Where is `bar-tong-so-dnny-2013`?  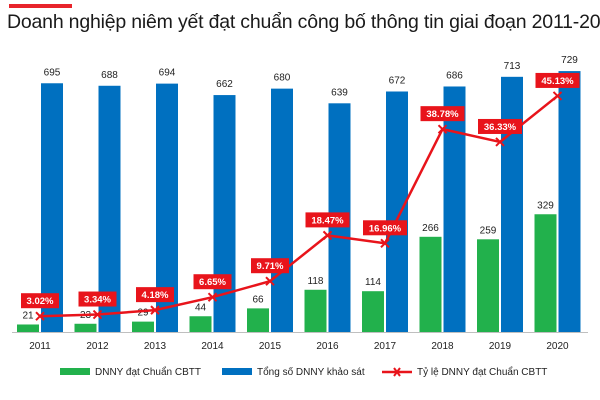 bar-tong-so-dnny-2013 is located at coordinates (167, 207).